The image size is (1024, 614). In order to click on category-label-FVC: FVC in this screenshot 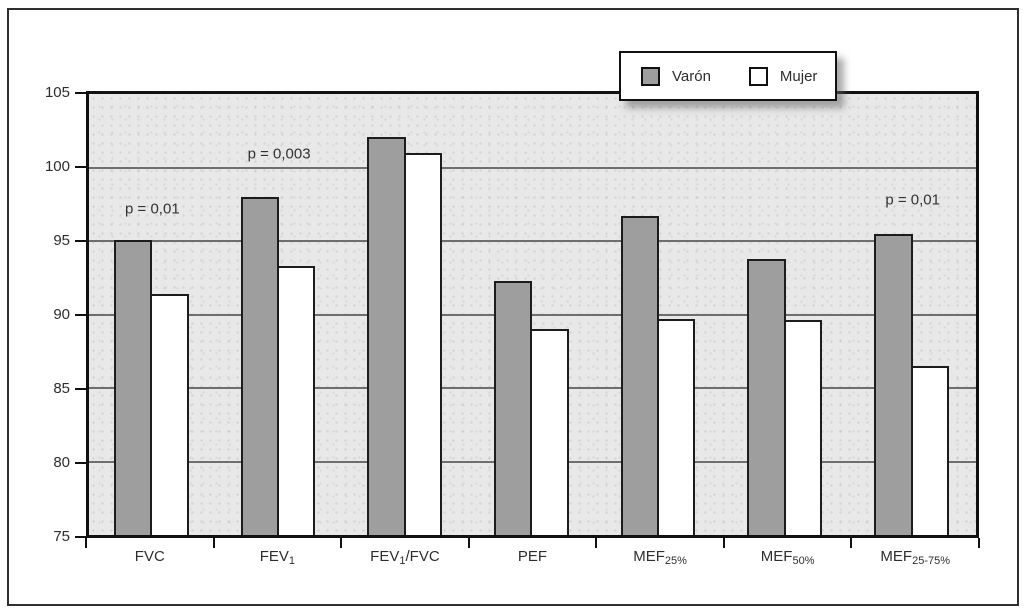, I will do `click(149, 556)`.